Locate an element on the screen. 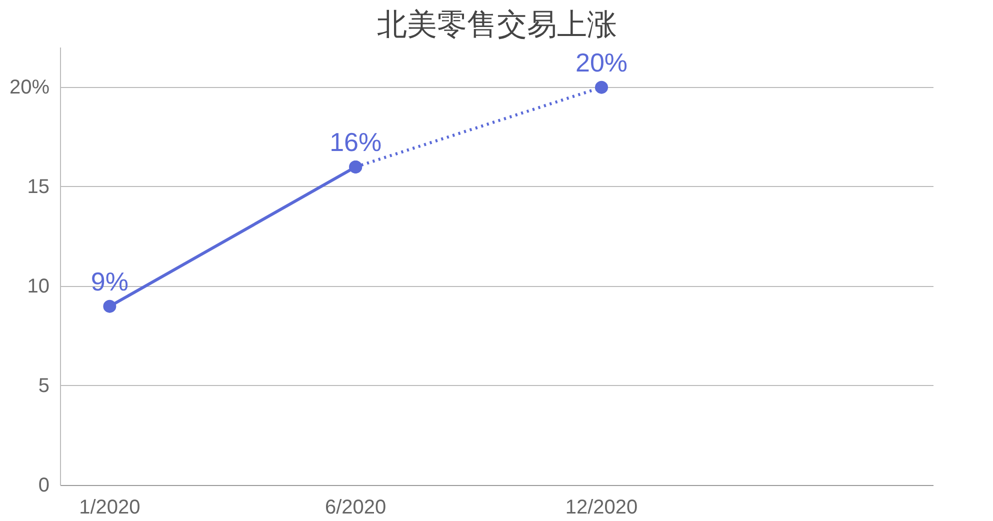 The image size is (993, 521). chart-title: 北美零售交易上涨 is located at coordinates (497, 25).